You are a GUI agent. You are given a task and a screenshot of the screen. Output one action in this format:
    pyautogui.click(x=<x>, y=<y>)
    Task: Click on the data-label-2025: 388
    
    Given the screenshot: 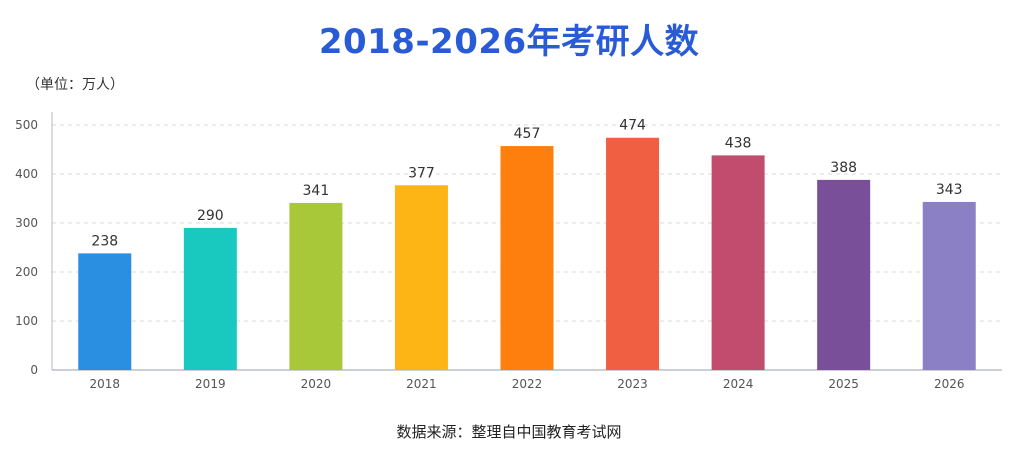 What is the action you would take?
    pyautogui.click(x=843, y=168)
    